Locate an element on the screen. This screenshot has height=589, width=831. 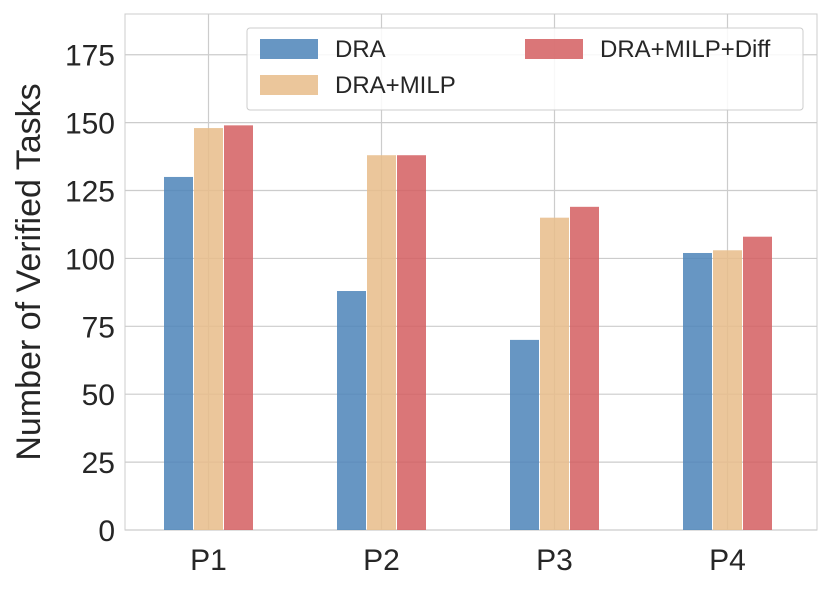
y-tick-label: 25 is located at coordinates (98, 463).